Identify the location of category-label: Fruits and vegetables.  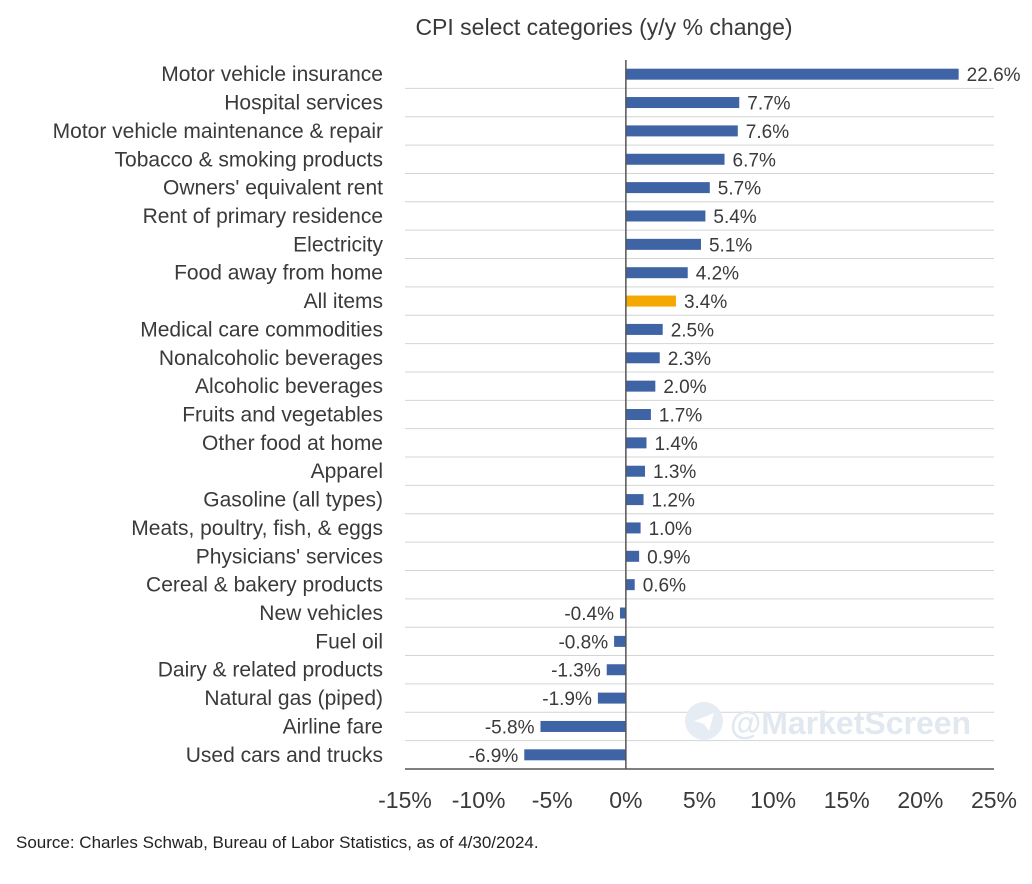
(282, 415).